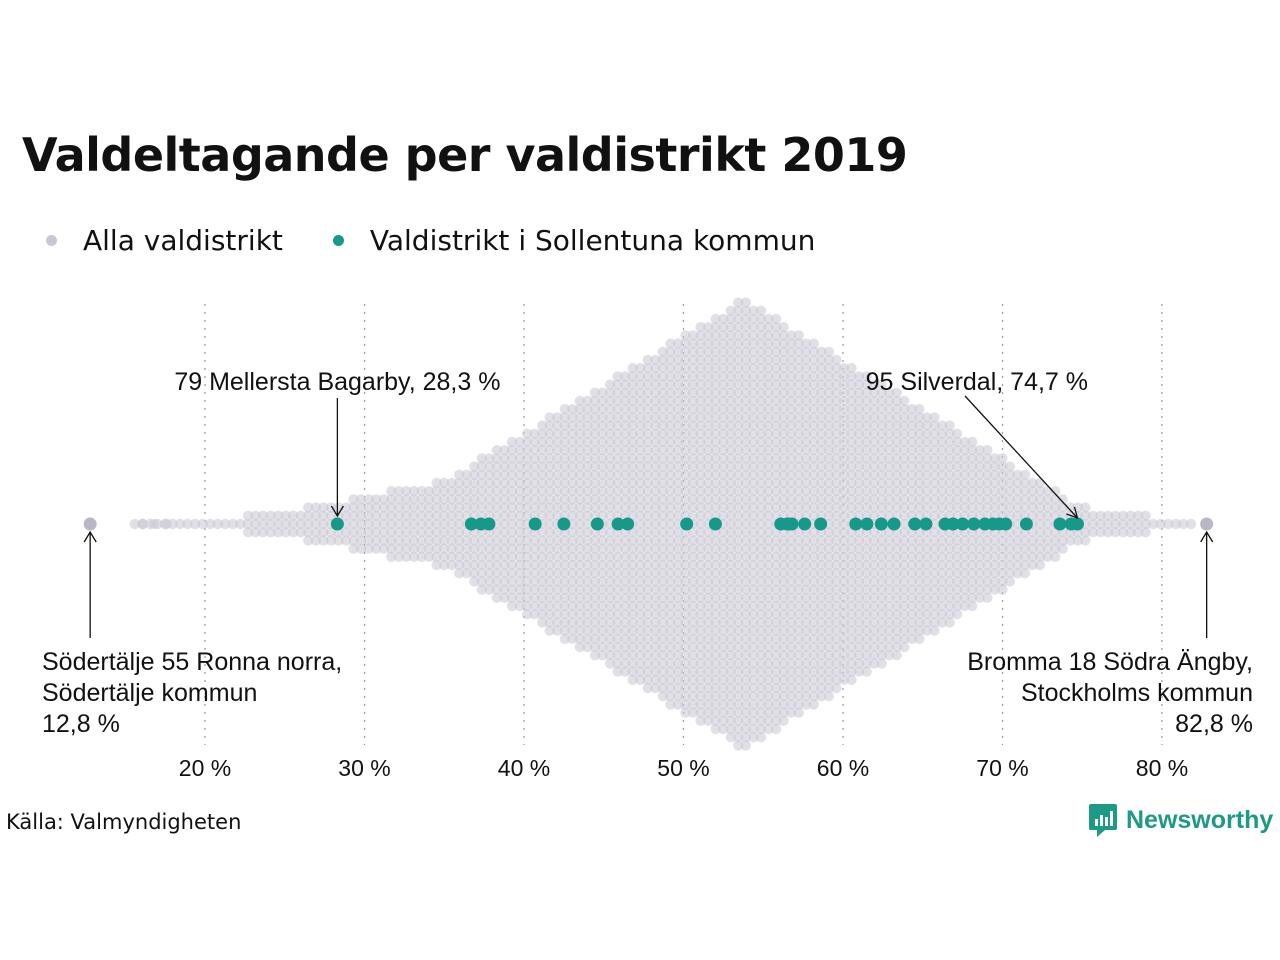 The image size is (1280, 960). Describe the element at coordinates (1110, 662) in the screenshot. I see `annotation-label: Bromma 18 Södra Ängby,` at that location.